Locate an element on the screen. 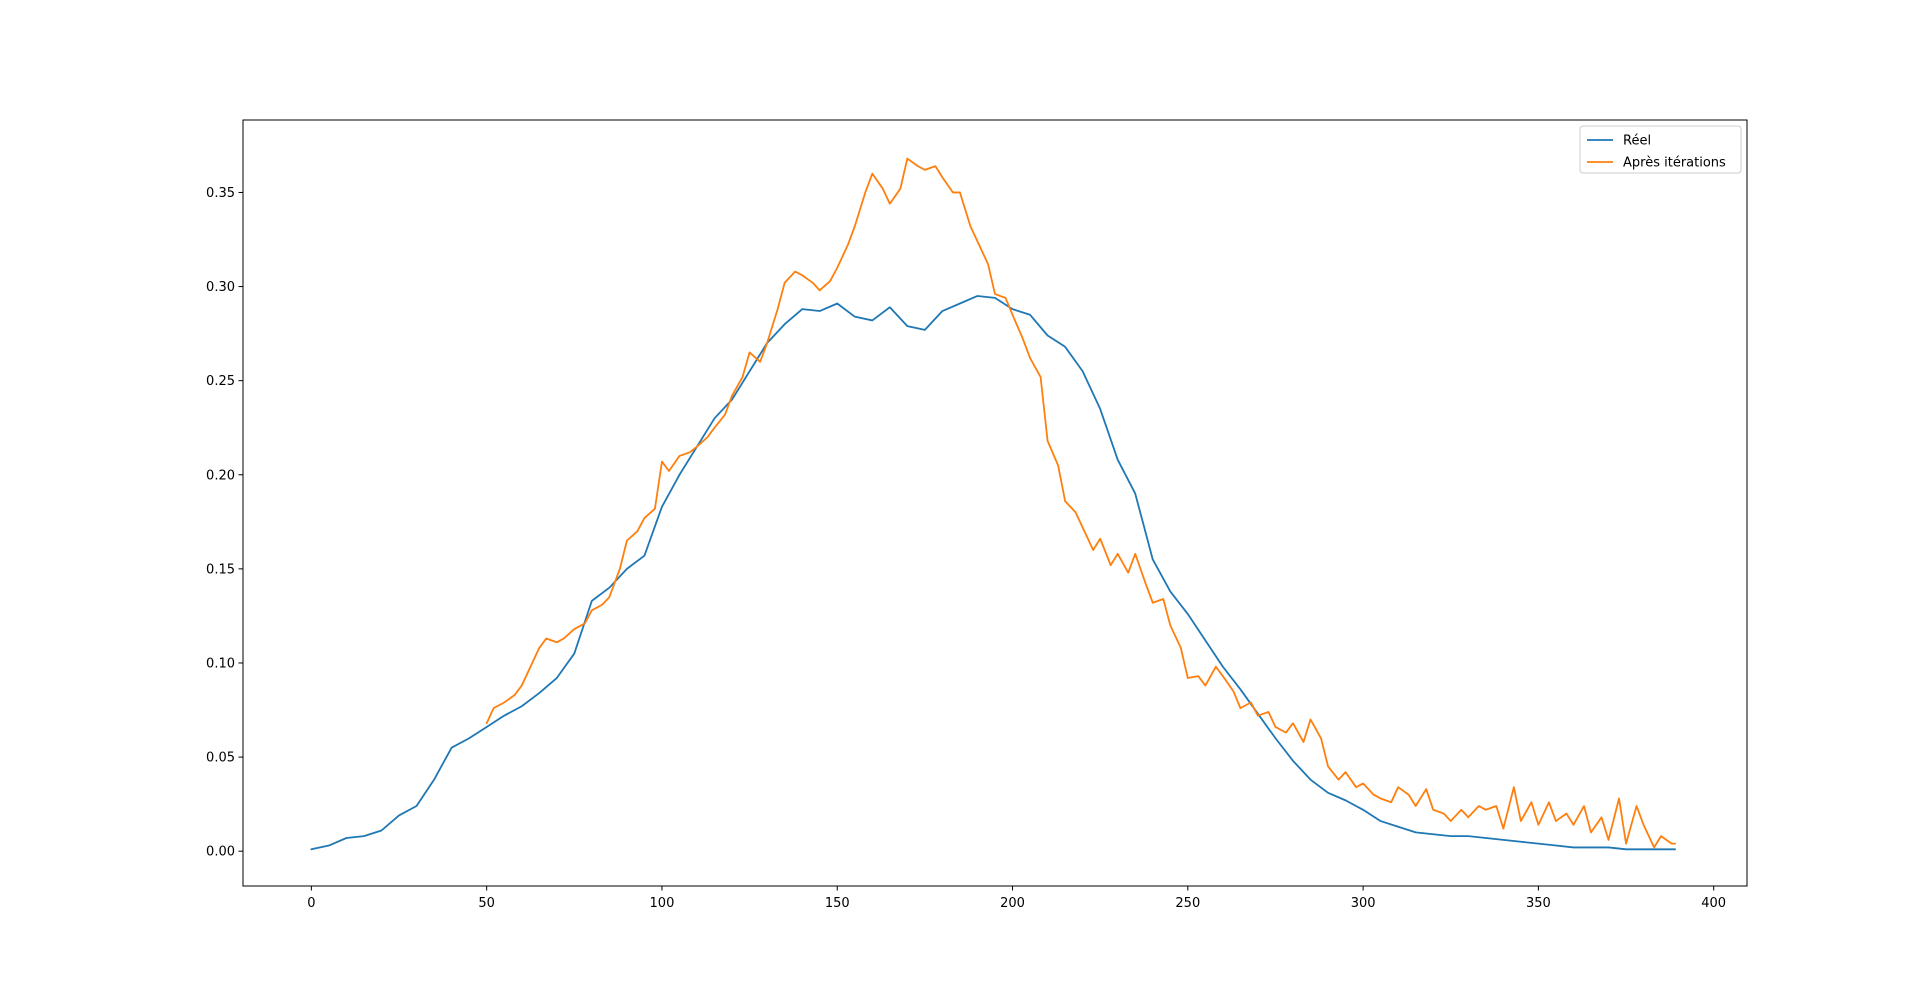  y-tick-label: 0.30 is located at coordinates (220, 287).